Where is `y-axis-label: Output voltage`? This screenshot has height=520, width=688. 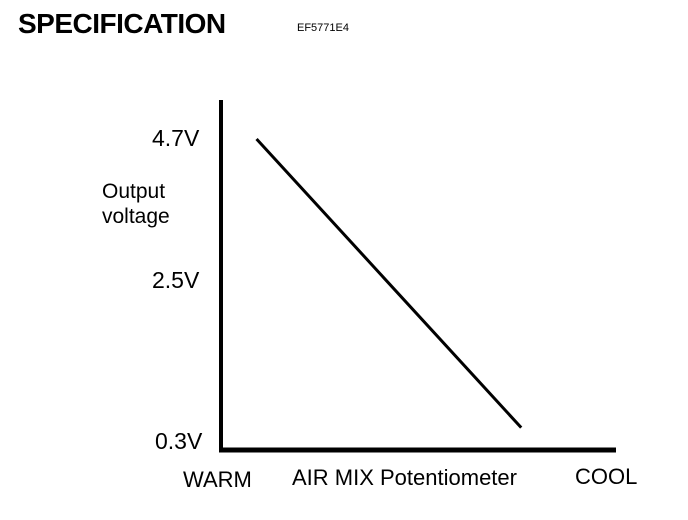 y-axis-label: Output voltage is located at coordinates (157, 204).